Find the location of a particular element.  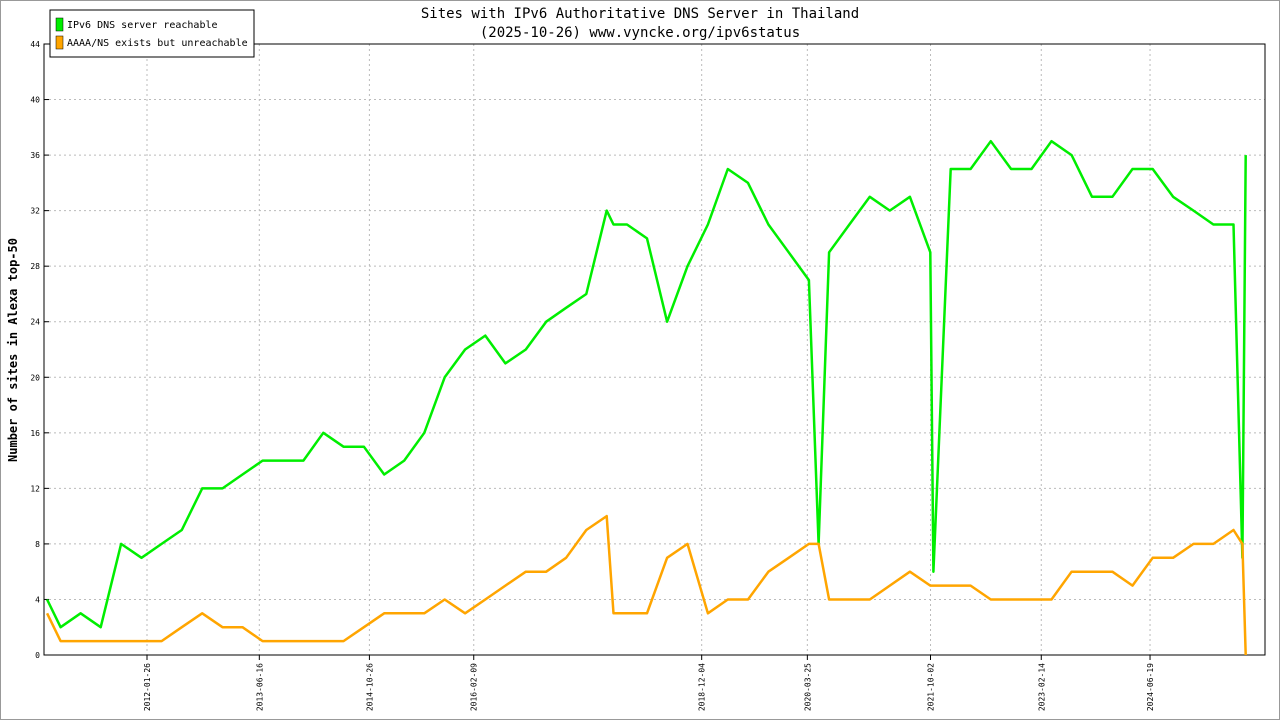

x-tick-label: 2021-10-02 is located at coordinates (931, 687).